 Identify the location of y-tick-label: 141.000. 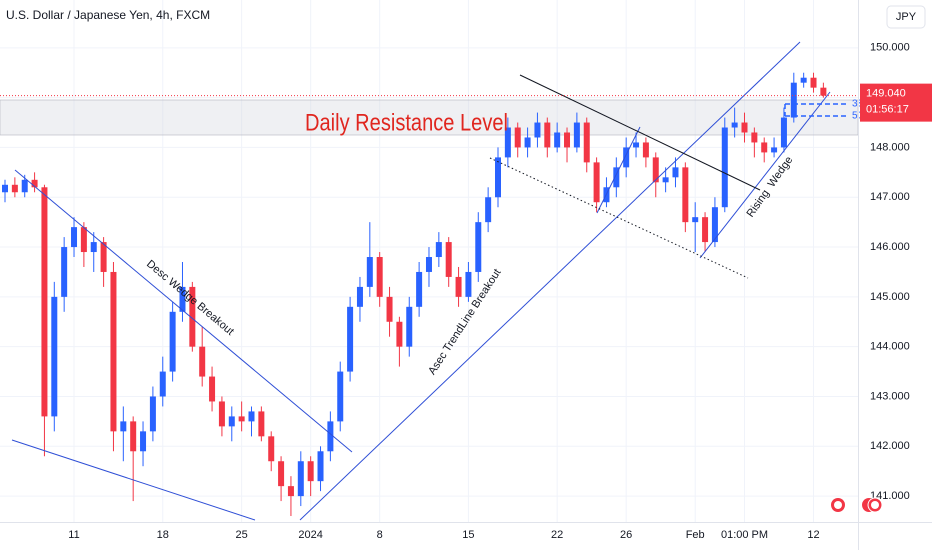
(890, 496).